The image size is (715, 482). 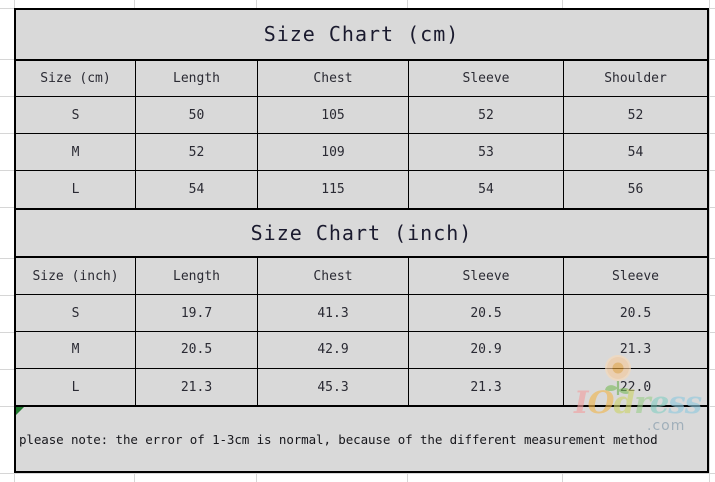 I want to click on column-header-size: Size (inch), so click(x=76, y=276).